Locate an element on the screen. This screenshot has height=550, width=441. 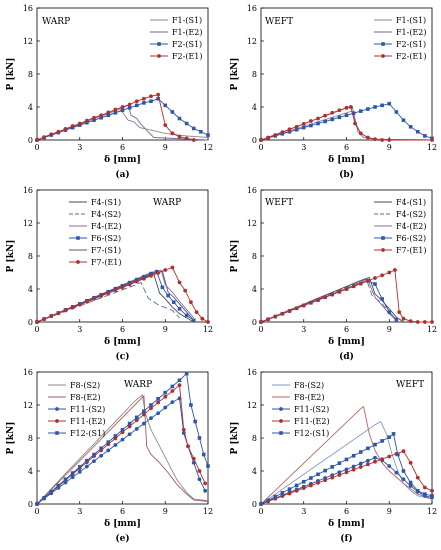
legend-entry: F1-(S1) is located at coordinates (187, 20).